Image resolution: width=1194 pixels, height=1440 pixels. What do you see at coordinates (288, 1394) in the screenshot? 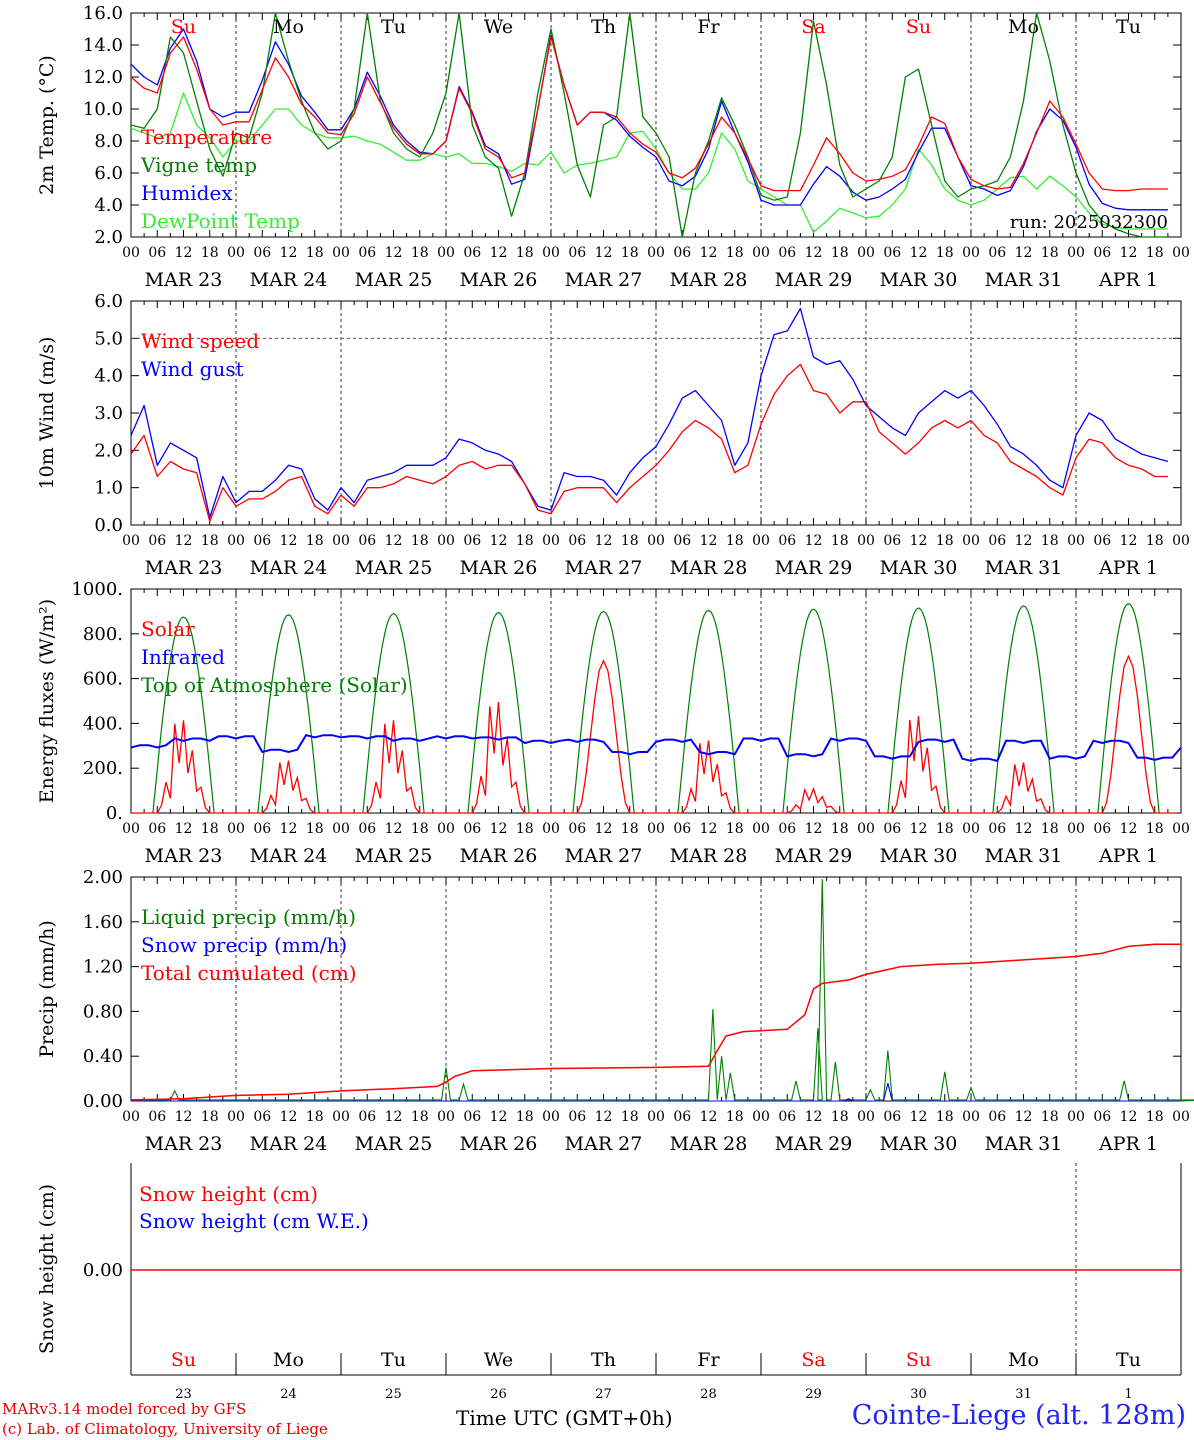
I see `day-number-label: 24` at bounding box center [288, 1394].